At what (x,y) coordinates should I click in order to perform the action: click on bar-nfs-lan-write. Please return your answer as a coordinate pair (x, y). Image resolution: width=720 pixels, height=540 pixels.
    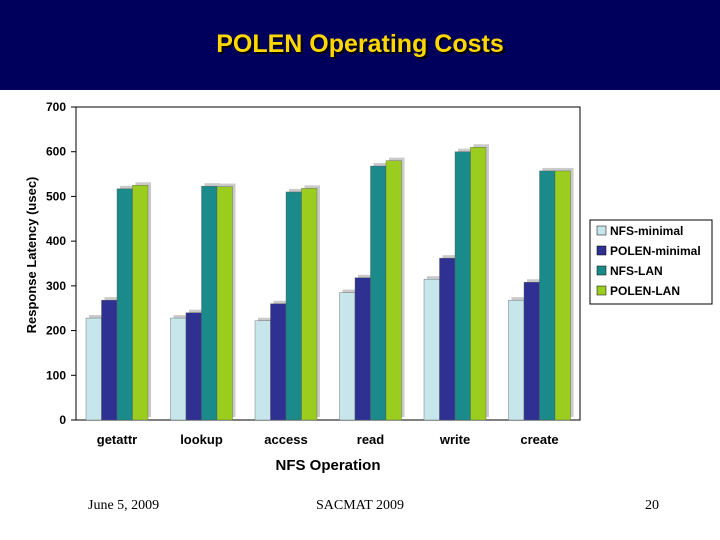
    Looking at the image, I should click on (462, 286).